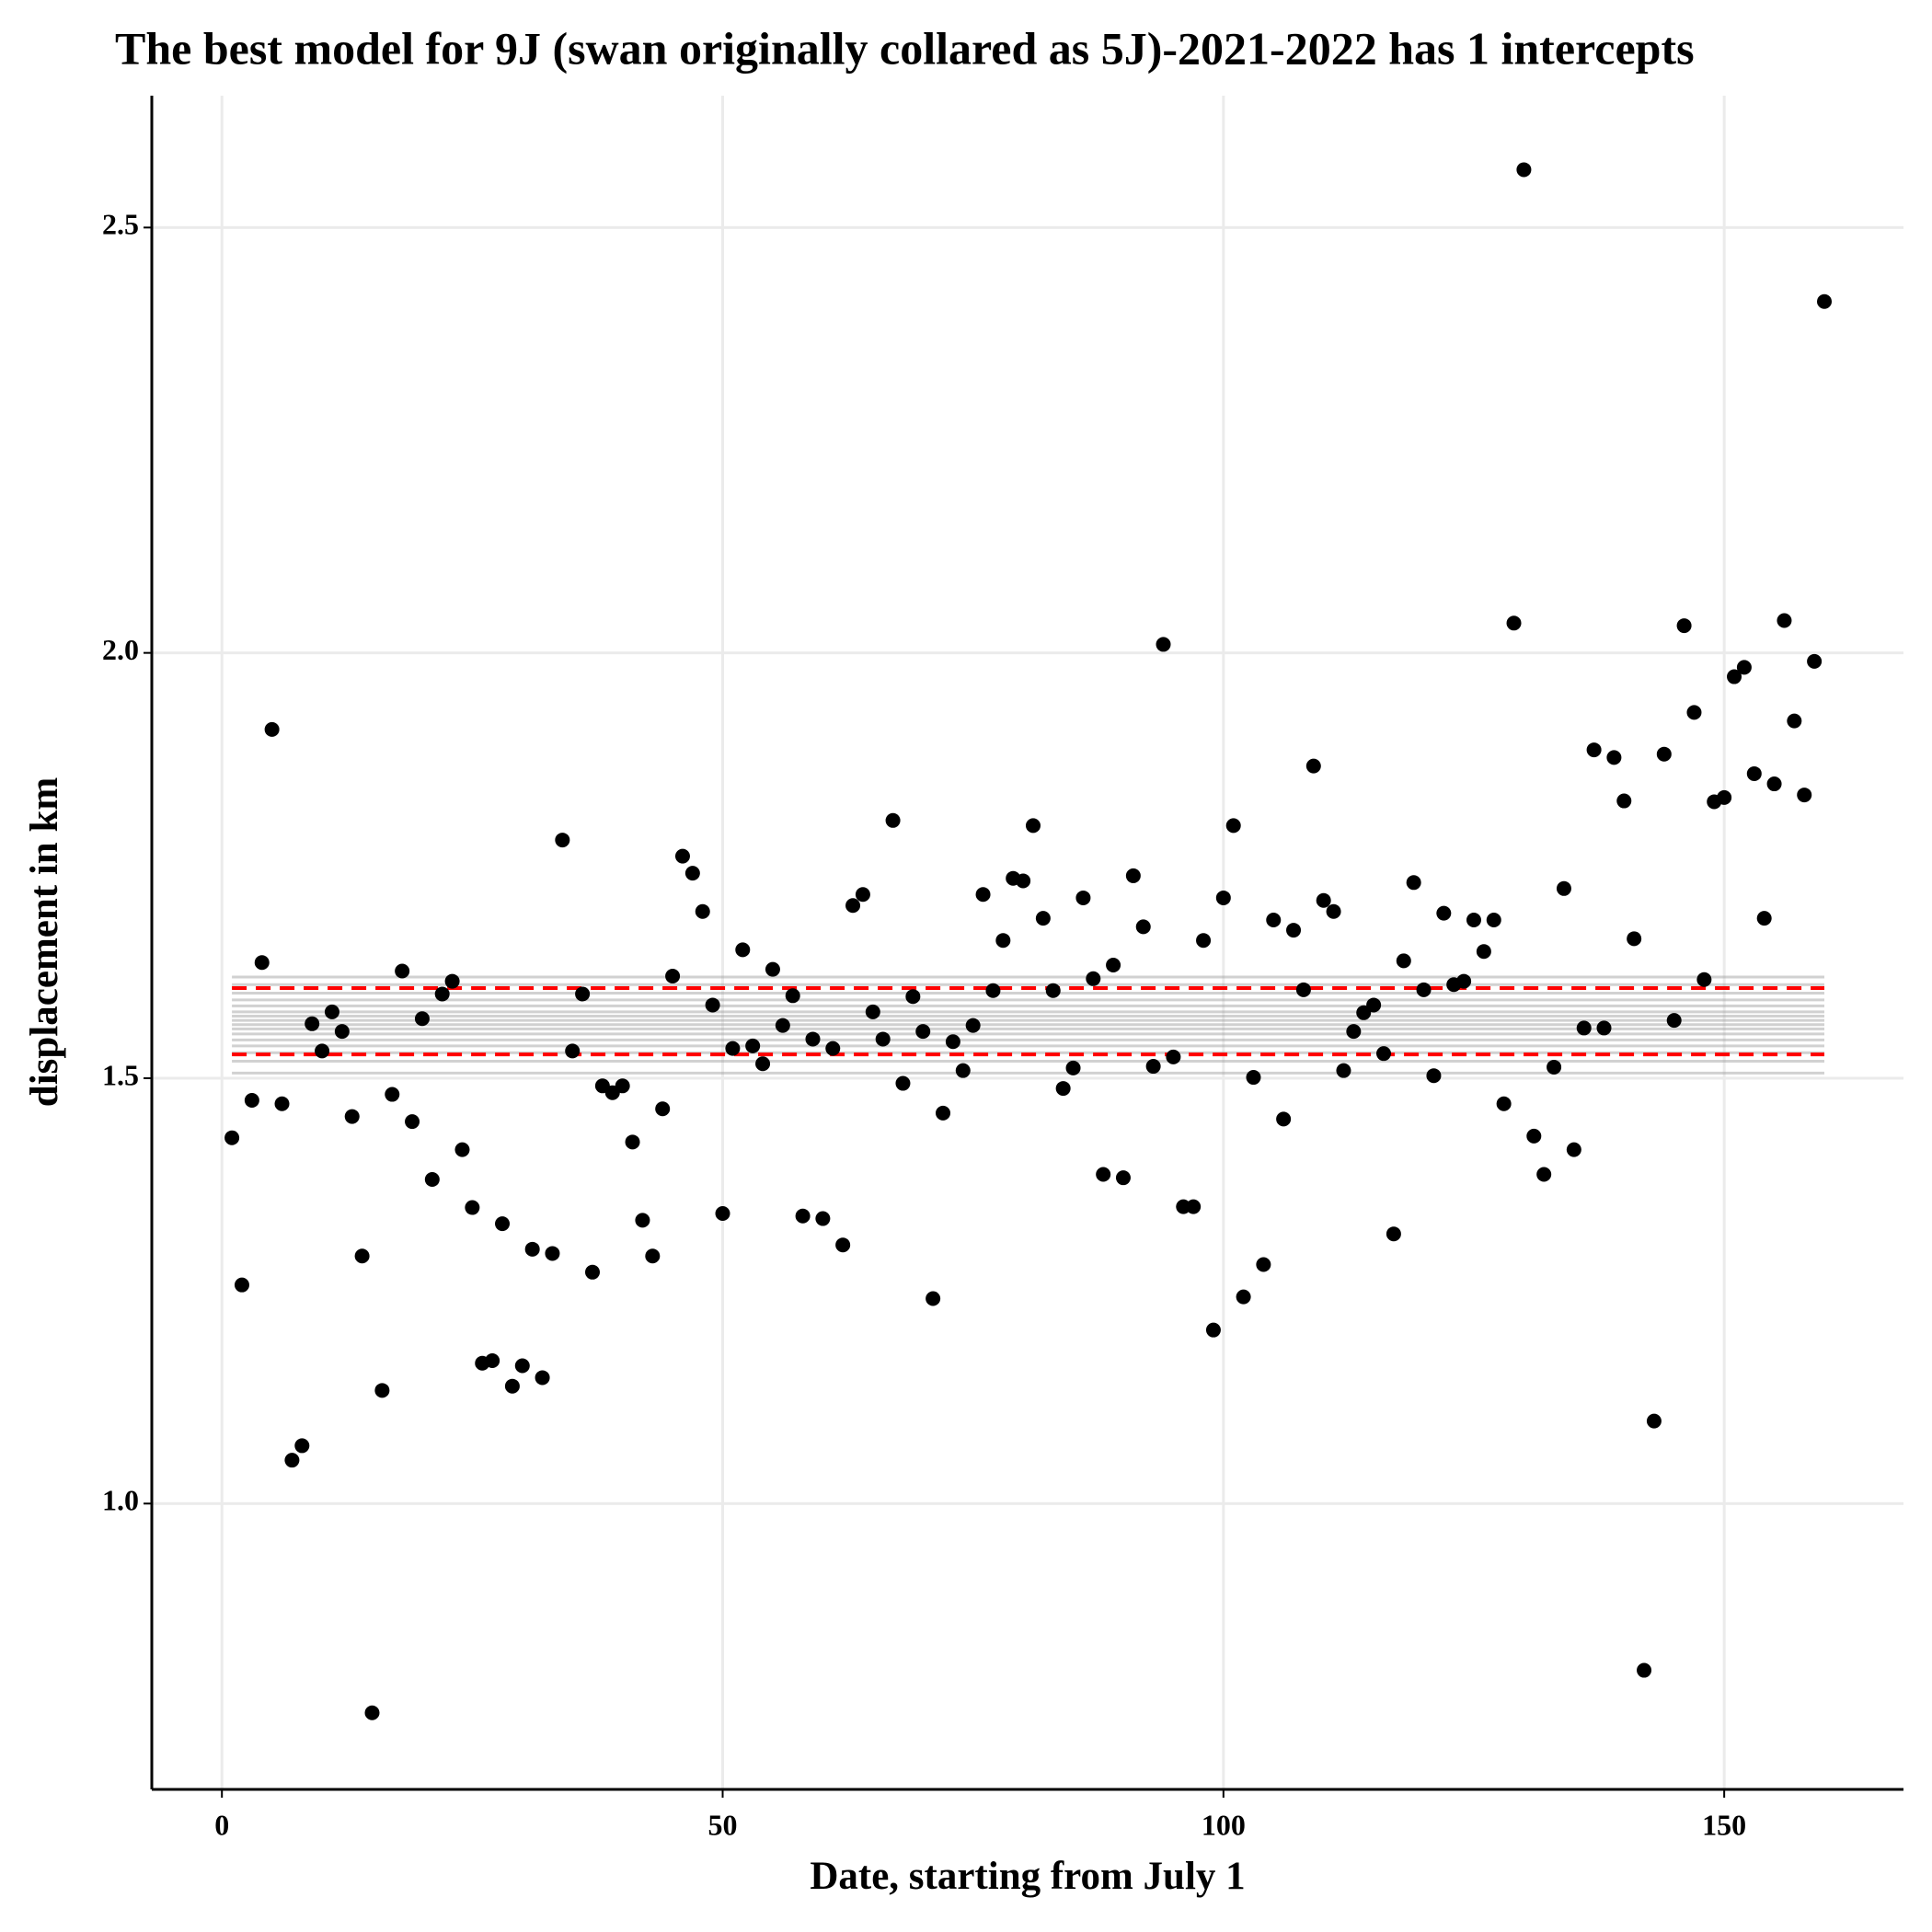  I want to click on x-tick-label: 0, so click(221, 1824).